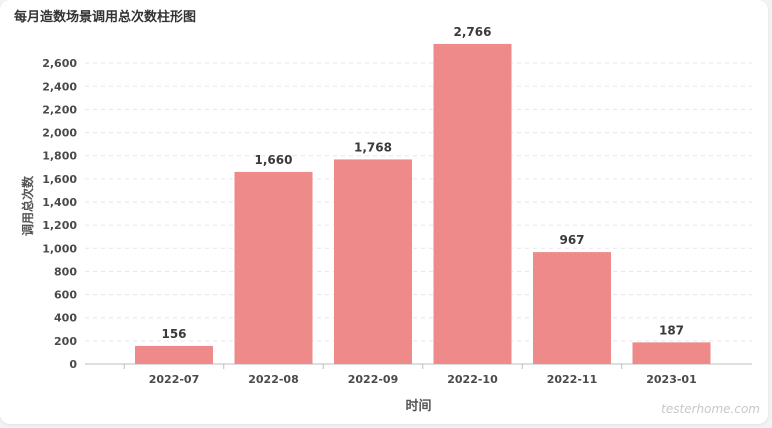  Describe the element at coordinates (571, 240) in the screenshot. I see `data-label: 967` at that location.